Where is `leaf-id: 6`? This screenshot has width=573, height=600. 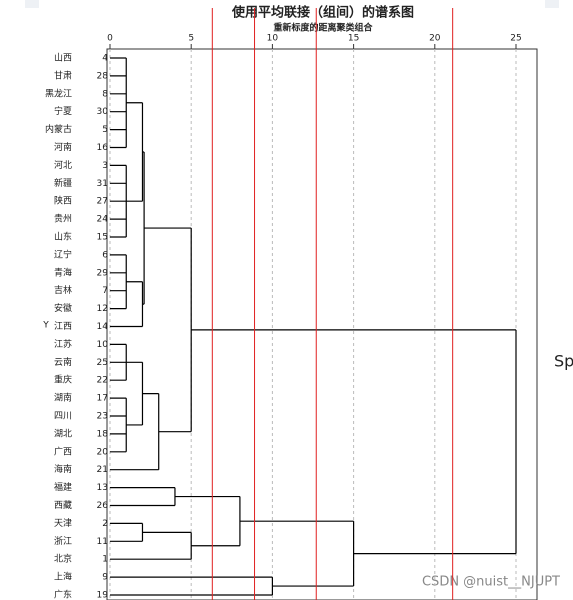 leaf-id: 6 is located at coordinates (105, 255).